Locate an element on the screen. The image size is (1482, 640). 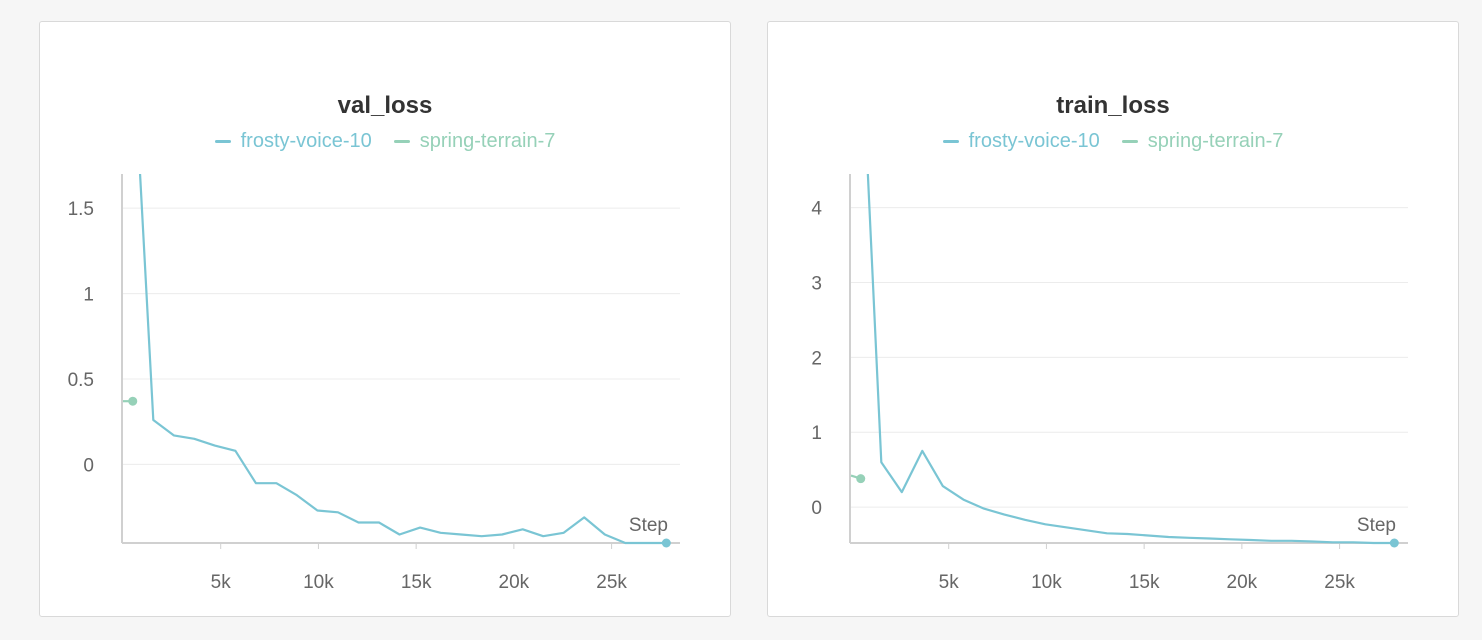
y-tick-label: 1.5 is located at coordinates (81, 209).